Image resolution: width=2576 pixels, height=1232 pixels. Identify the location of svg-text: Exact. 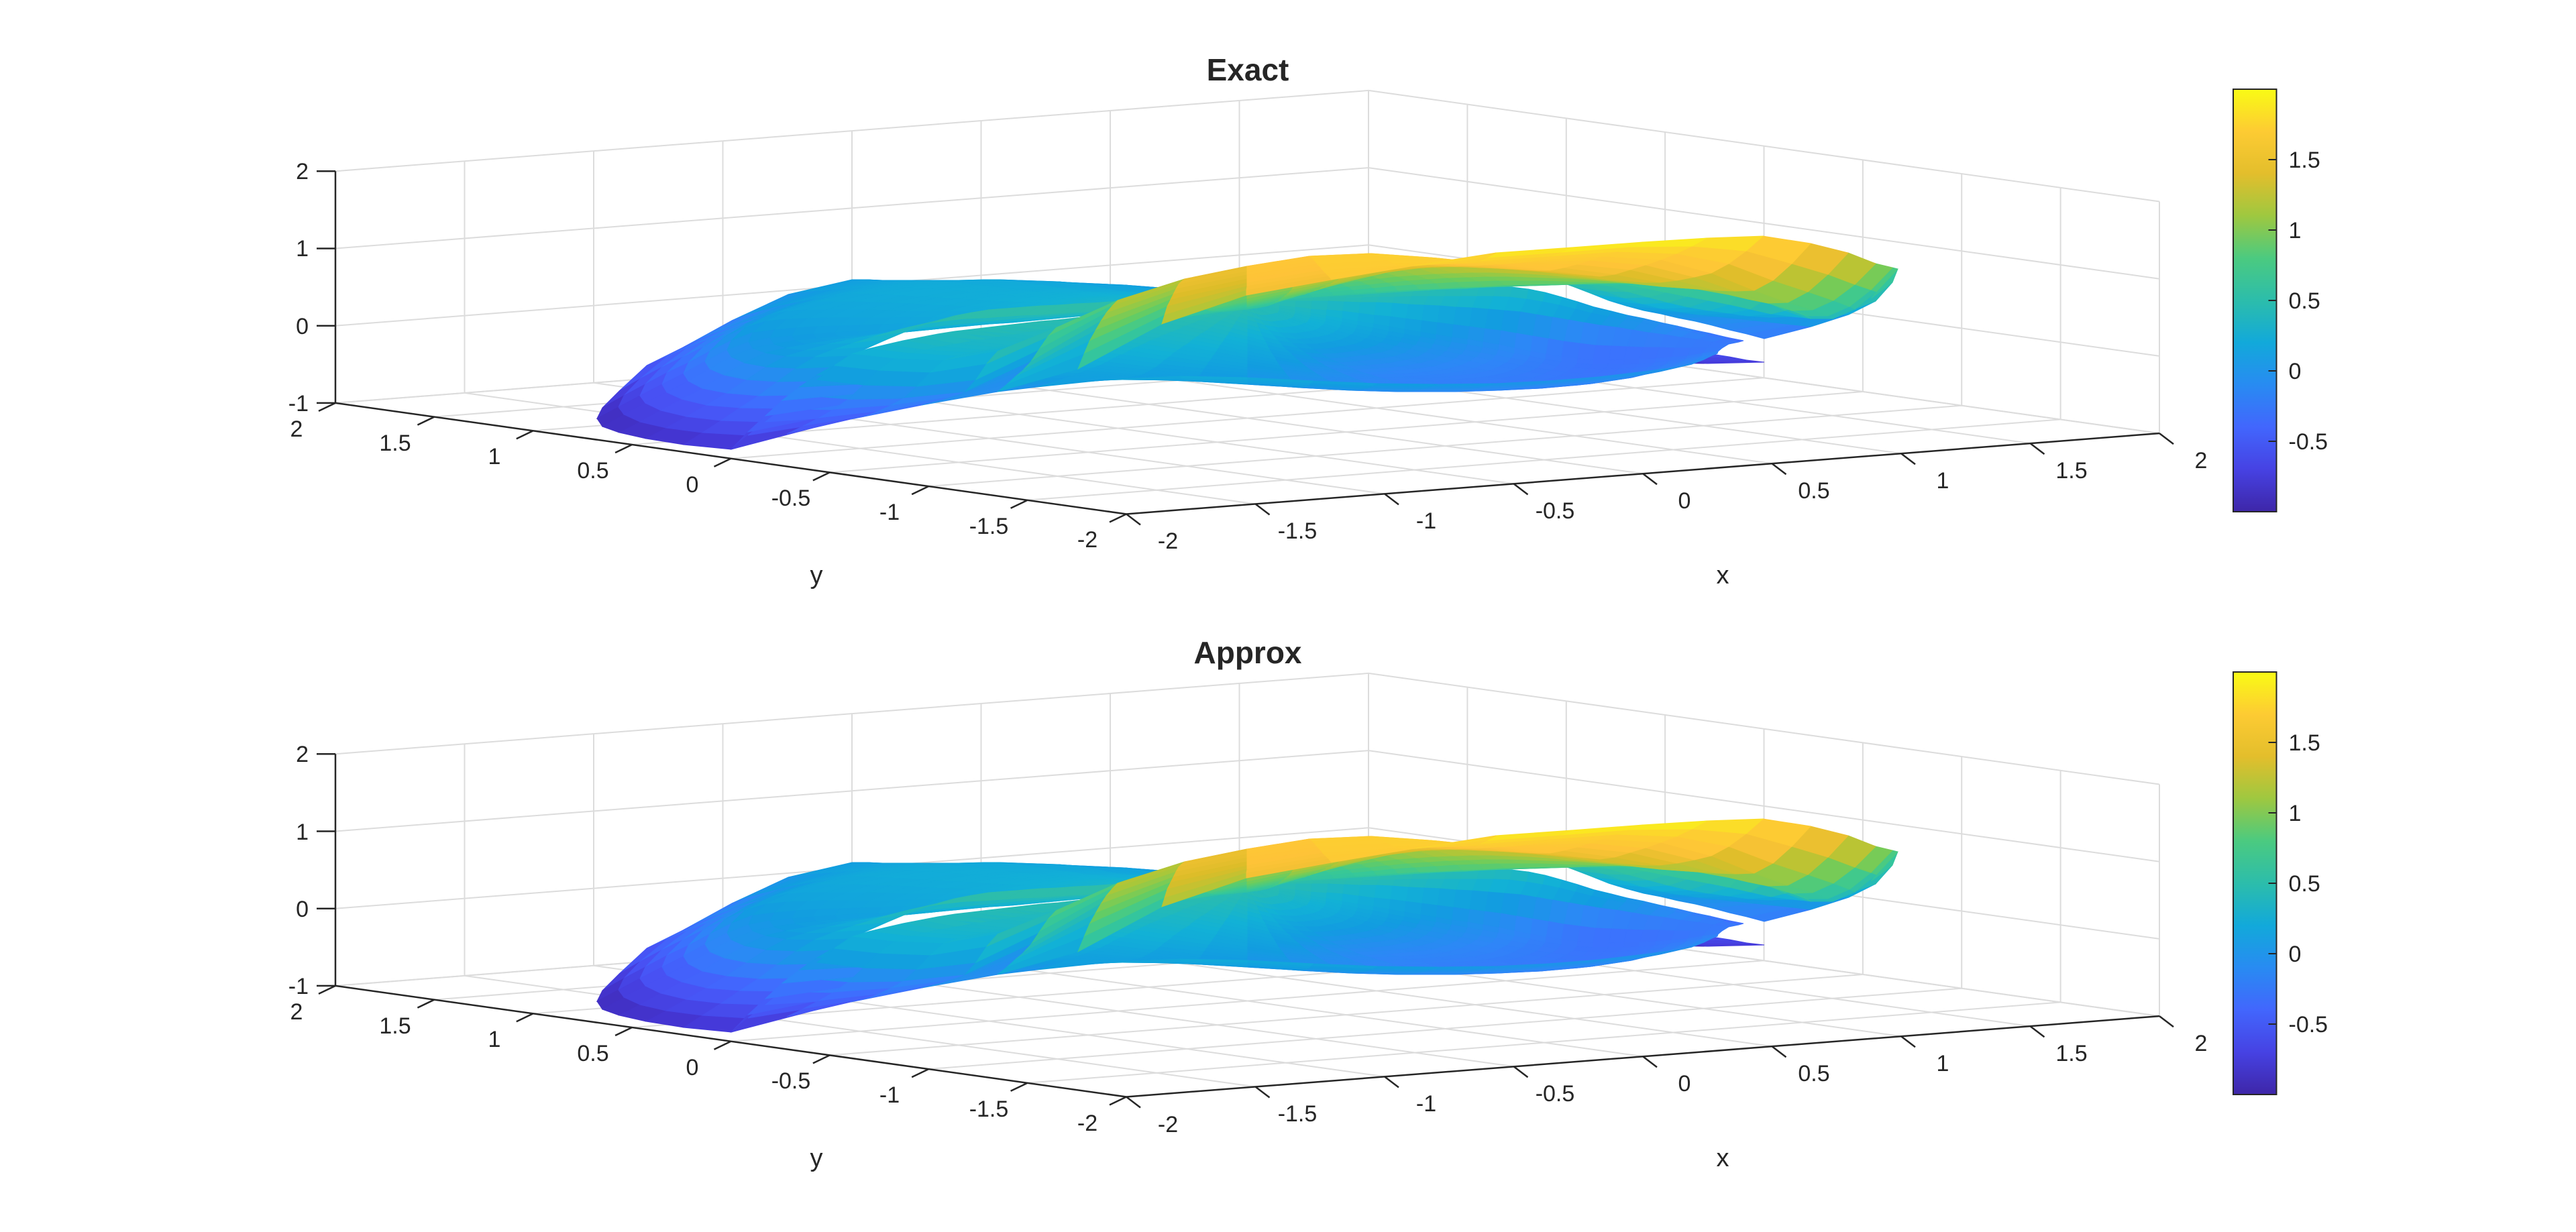
(1248, 69).